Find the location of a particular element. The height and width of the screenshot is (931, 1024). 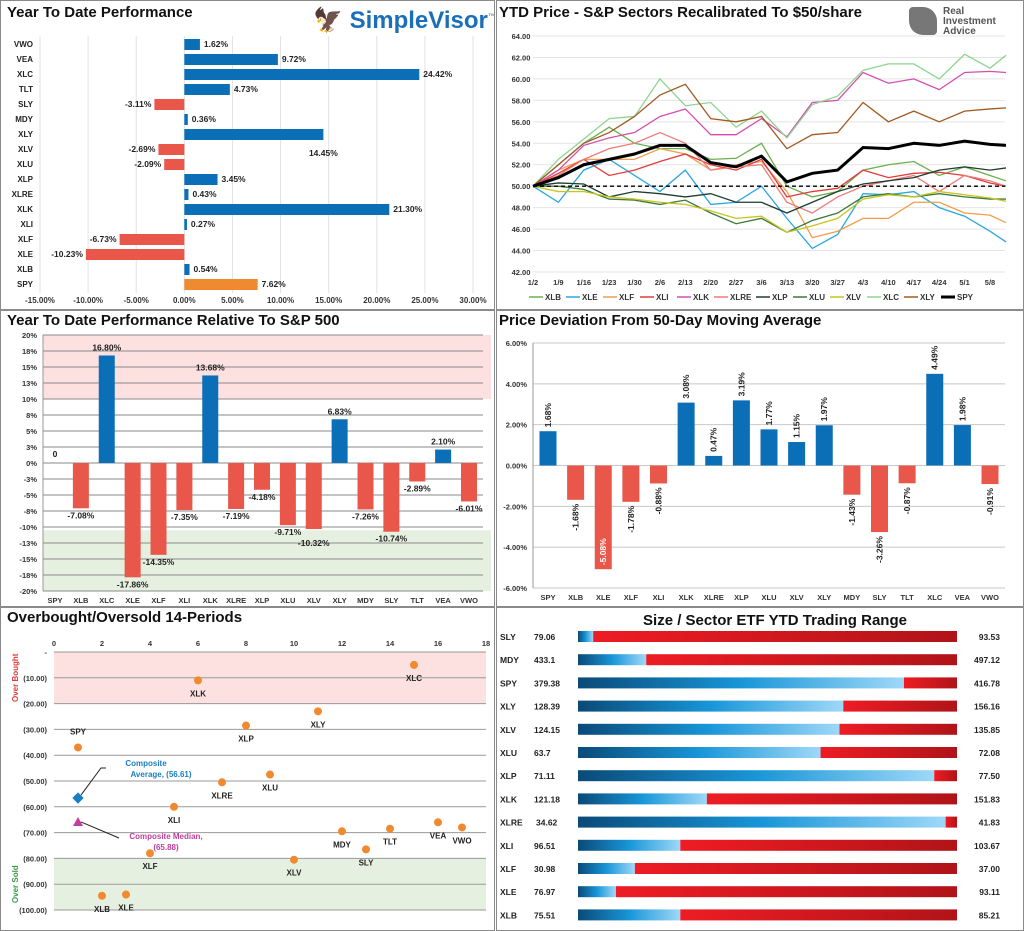

data-label: 0.54% is located at coordinates (206, 269).